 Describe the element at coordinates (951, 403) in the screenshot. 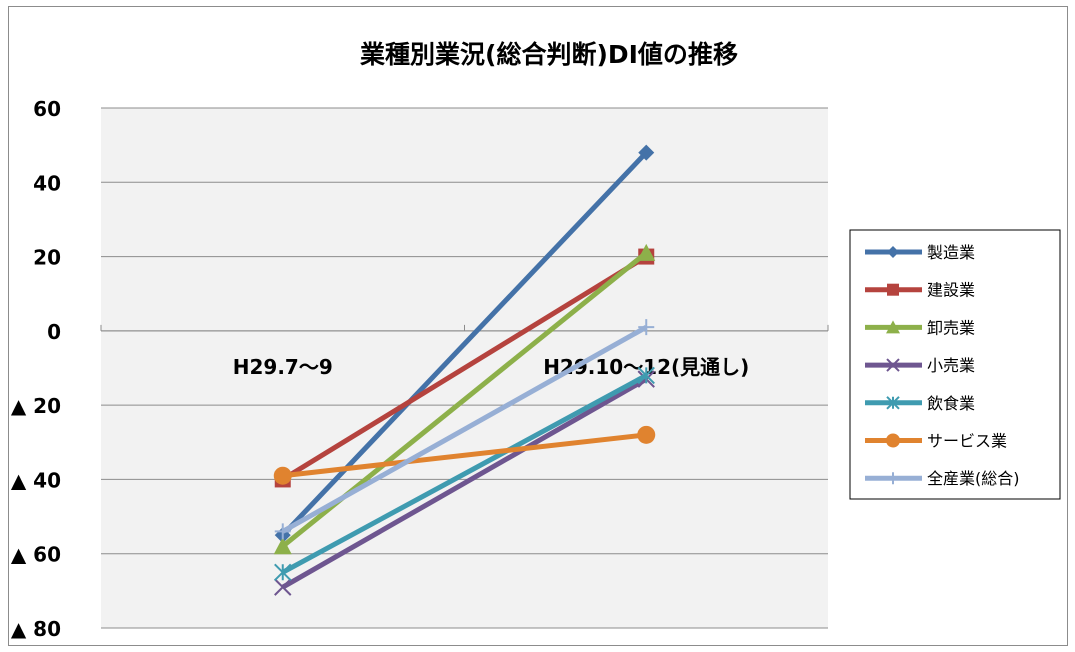

I see `legend-label: 飲食業` at that location.